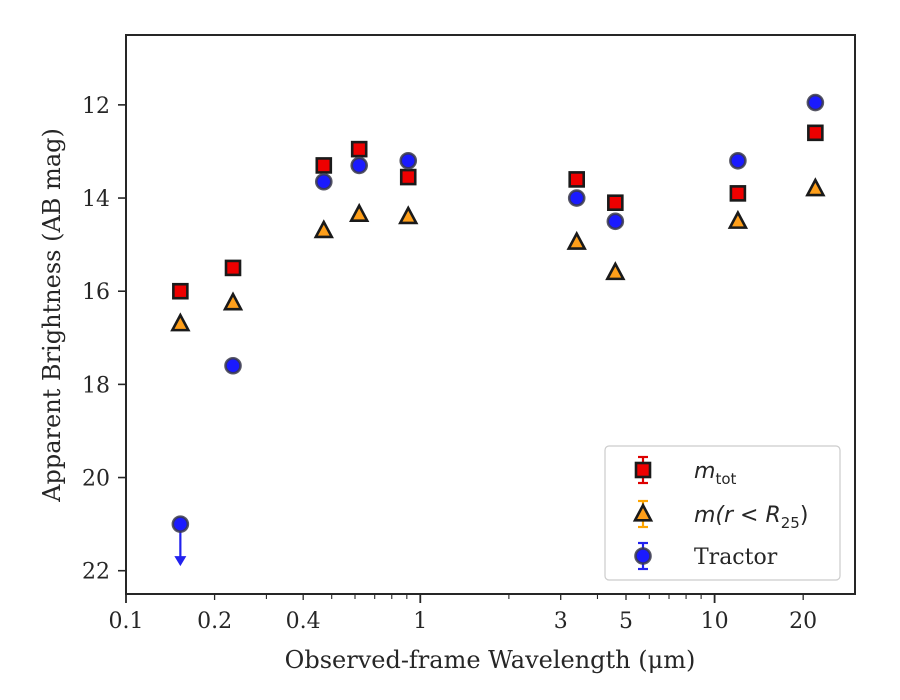 This screenshot has height=700, width=900. Describe the element at coordinates (104, 339) in the screenshot. I see `y-axis-ticks: 12 14 16 18 20 22` at that location.